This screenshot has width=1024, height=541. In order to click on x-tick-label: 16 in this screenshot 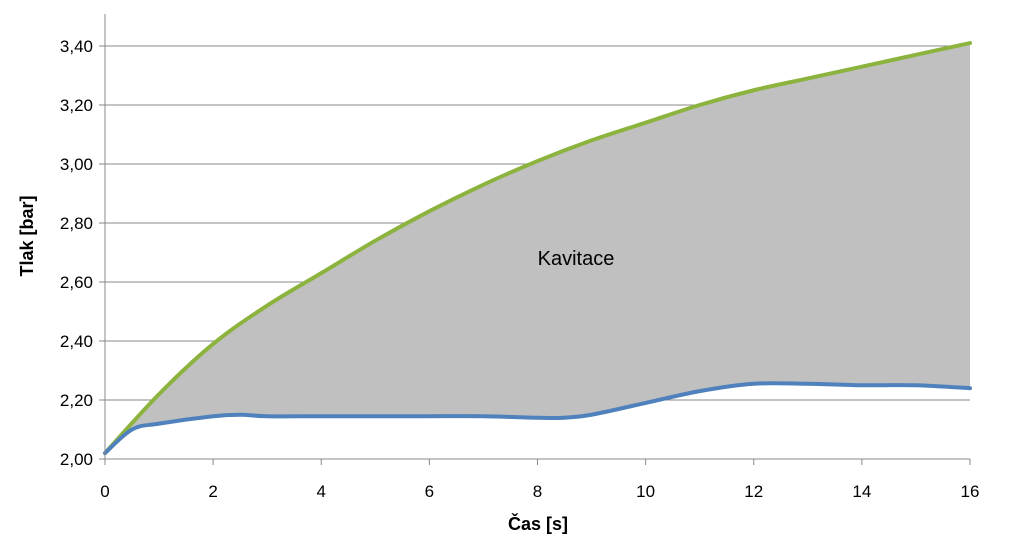, I will do `click(970, 491)`.